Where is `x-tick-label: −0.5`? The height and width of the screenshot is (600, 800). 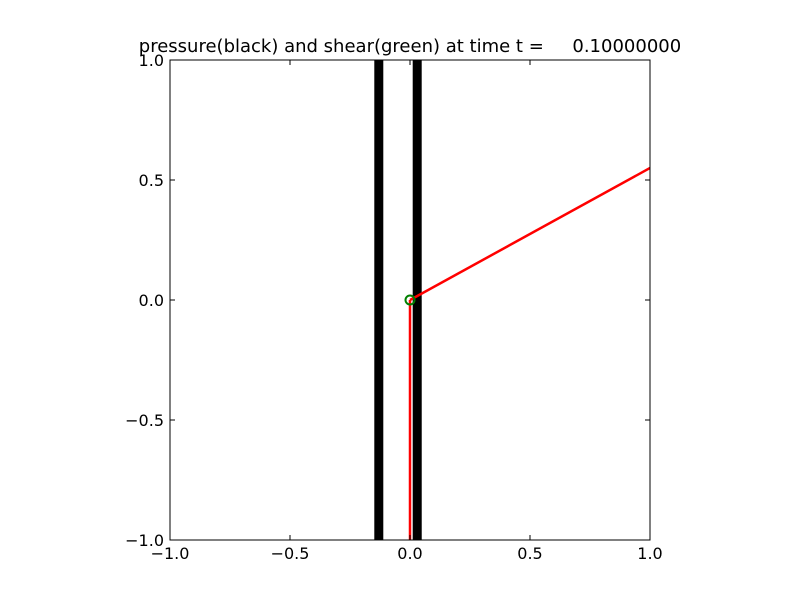 x-tick-label: −0.5 is located at coordinates (290, 553).